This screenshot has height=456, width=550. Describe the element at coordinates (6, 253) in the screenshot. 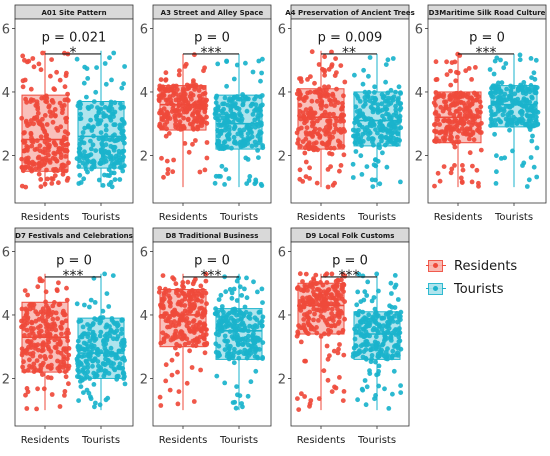

I see `y-tick-label: 6` at that location.